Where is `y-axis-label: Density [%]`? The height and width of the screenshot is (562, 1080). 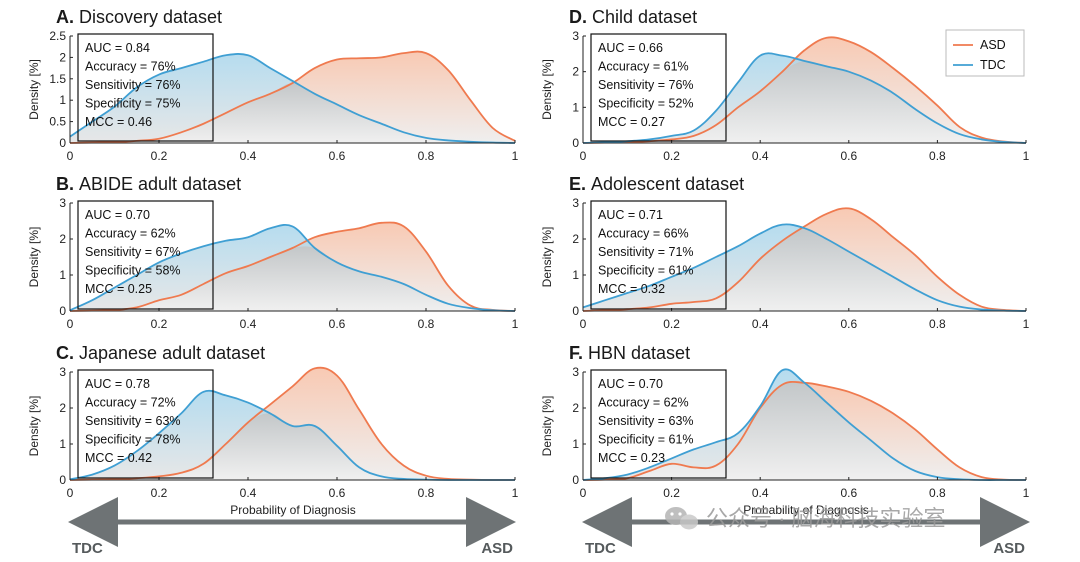
y-axis-label: Density [%] is located at coordinates (547, 257).